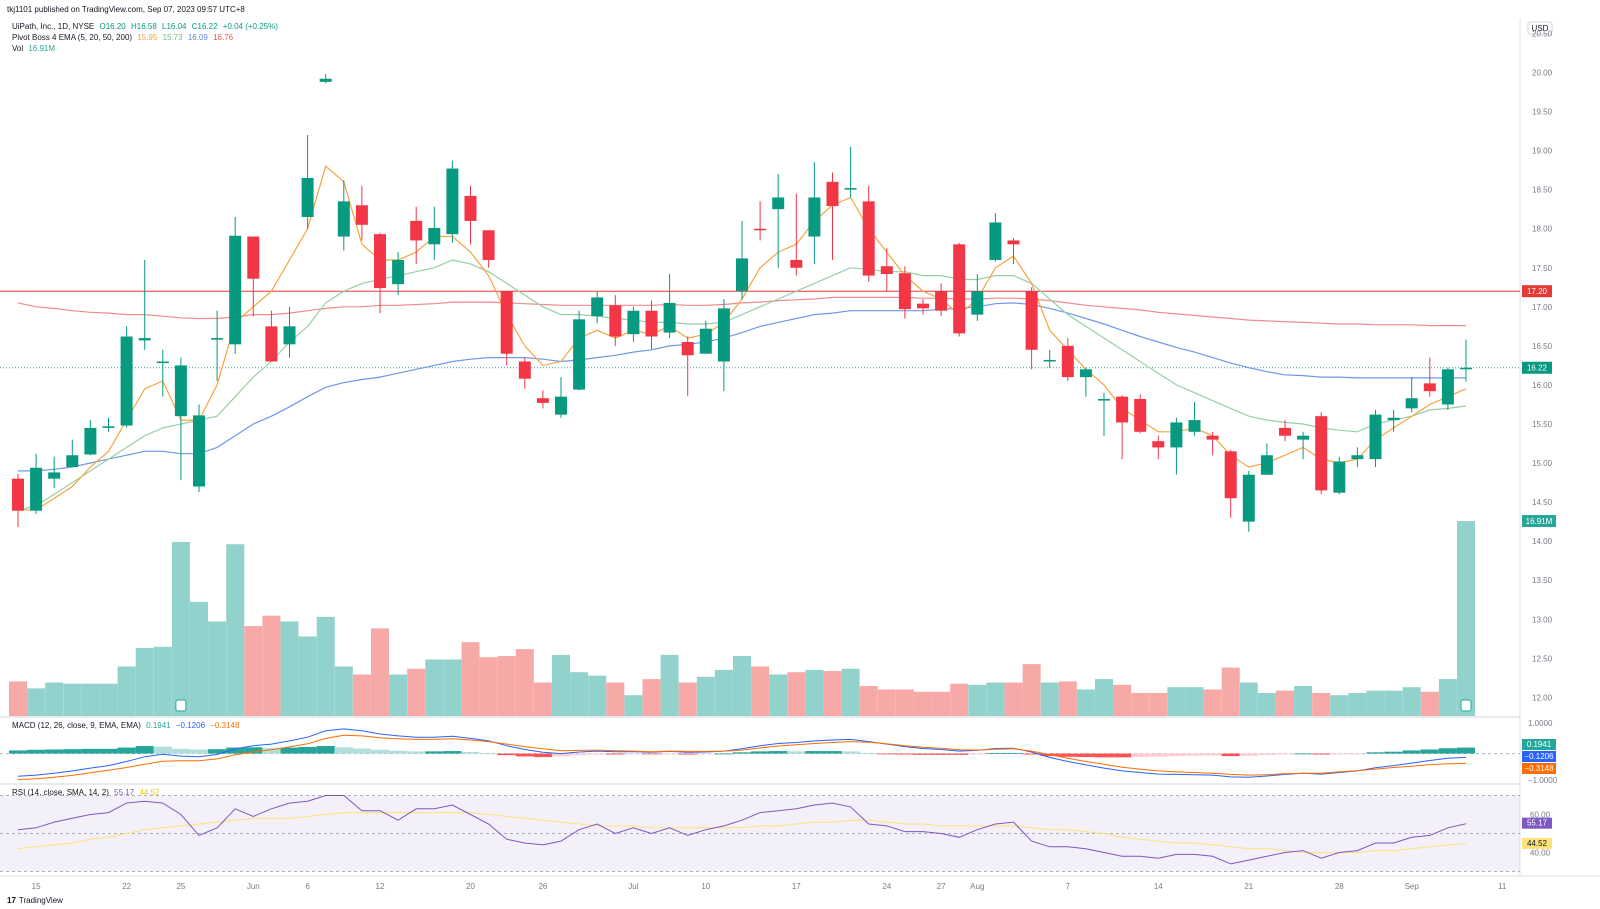 This screenshot has height=909, width=1600. I want to click on vol-title: Vol, so click(18, 48).